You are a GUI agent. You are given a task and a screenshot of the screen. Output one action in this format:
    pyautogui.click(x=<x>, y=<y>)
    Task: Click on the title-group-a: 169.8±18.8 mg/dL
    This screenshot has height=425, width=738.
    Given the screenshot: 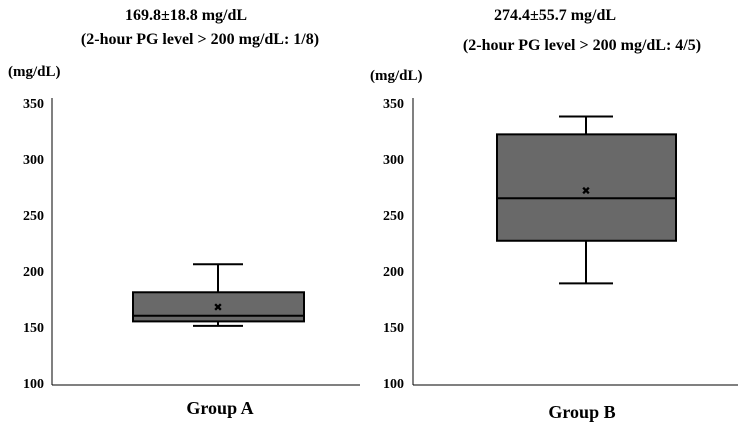 What is the action you would take?
    pyautogui.click(x=186, y=15)
    